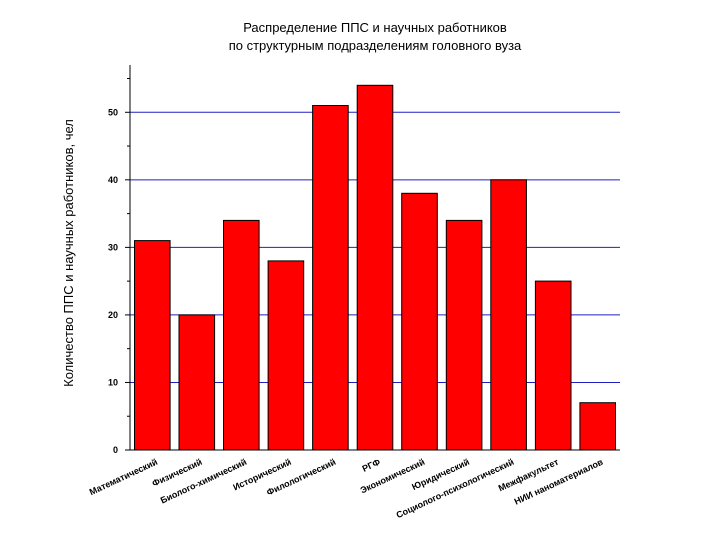 The width and height of the screenshot is (720, 540). Describe the element at coordinates (115, 450) in the screenshot. I see `y-tick-label: 0` at that location.